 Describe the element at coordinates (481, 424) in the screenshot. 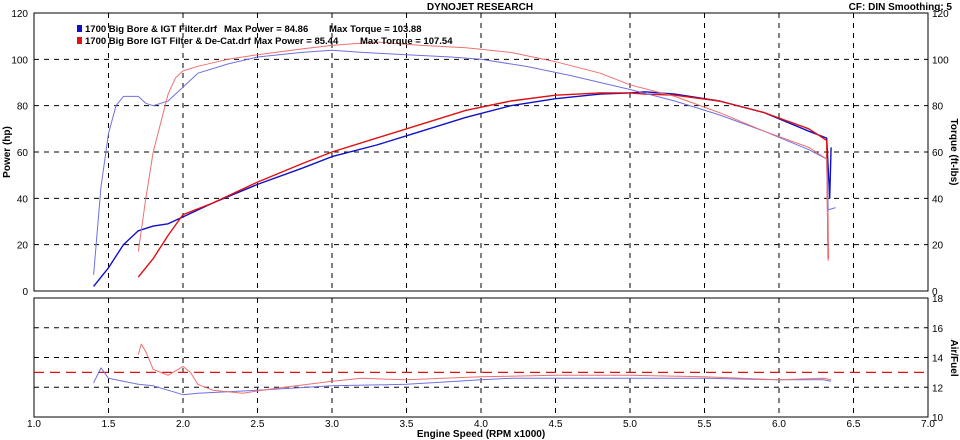

I see `x-tick-label: 4.0` at that location.